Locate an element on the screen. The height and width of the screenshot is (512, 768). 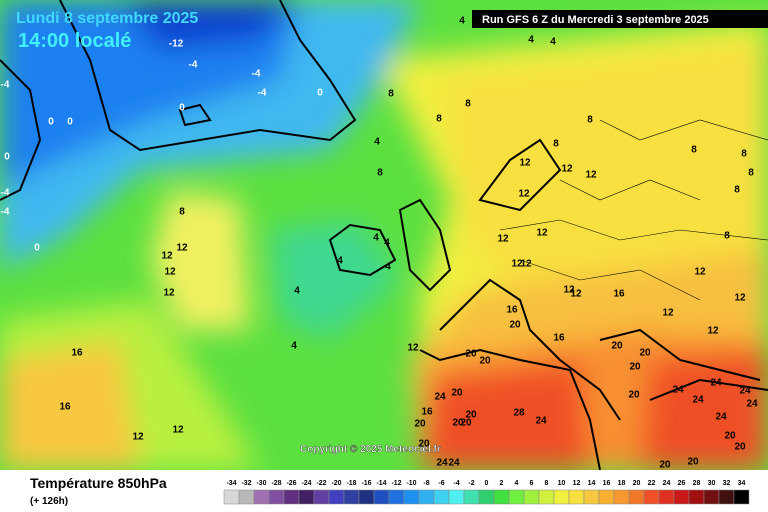
scale-label: 2 is located at coordinates (502, 483).